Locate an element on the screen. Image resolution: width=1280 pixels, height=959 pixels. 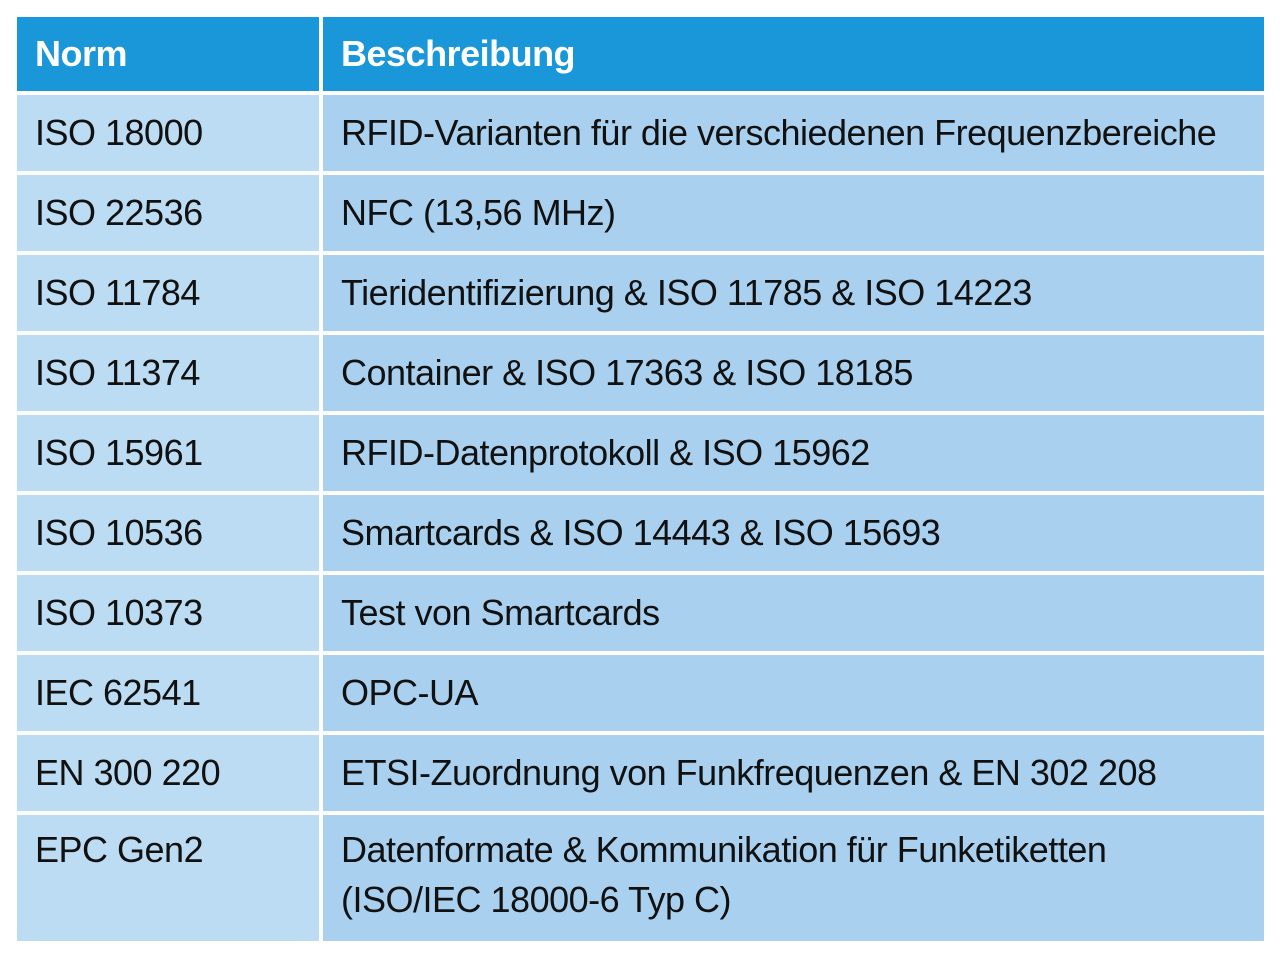
norm-value: ISO 22536 is located at coordinates (119, 212).